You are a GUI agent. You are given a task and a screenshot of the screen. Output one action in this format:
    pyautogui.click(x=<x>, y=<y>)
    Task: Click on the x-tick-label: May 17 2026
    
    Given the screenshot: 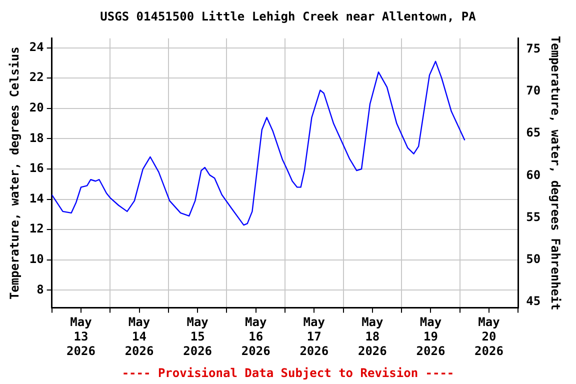 What is the action you would take?
    pyautogui.click(x=314, y=336)
    